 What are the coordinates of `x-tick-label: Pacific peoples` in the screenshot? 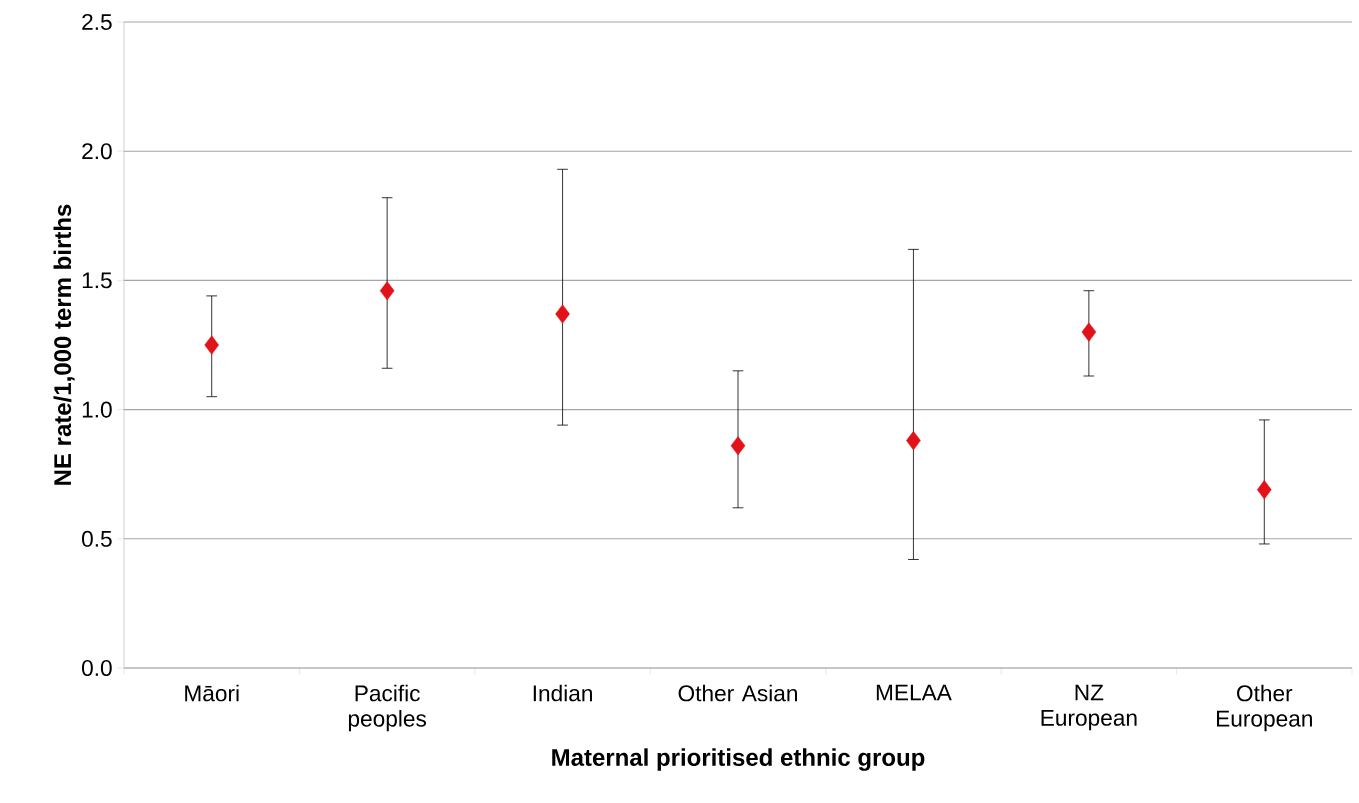 It's located at (387, 708).